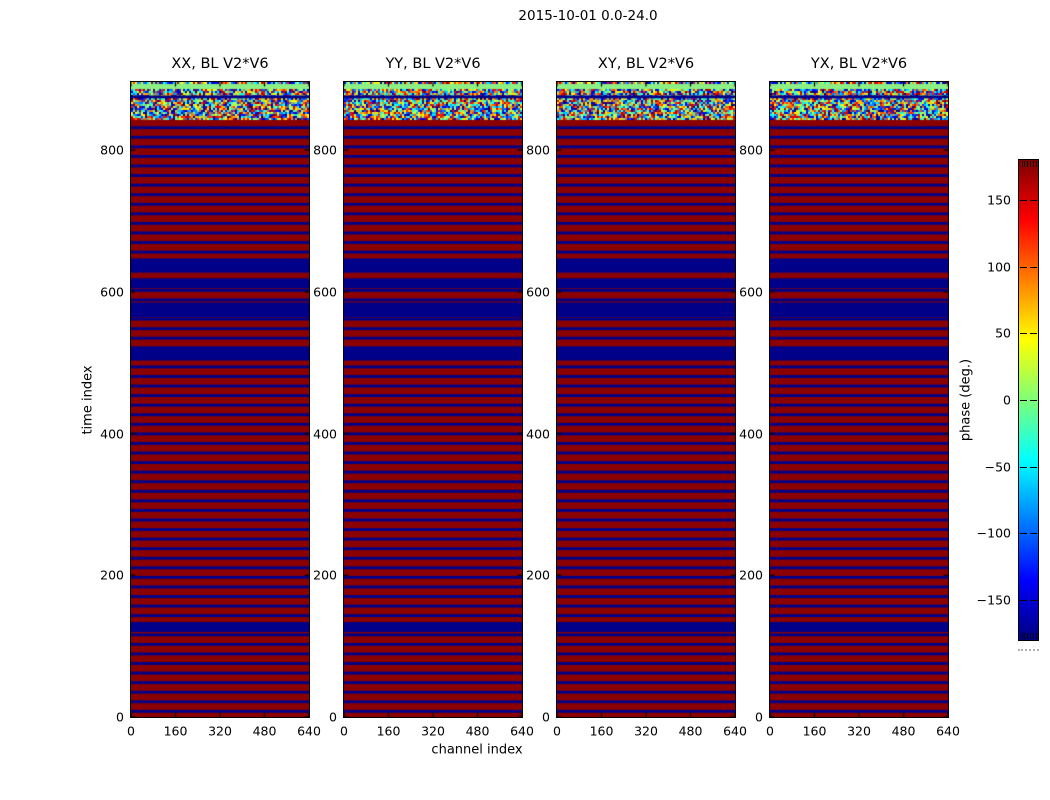  I want to click on colorbar-tick-label: −50, so click(997, 467).